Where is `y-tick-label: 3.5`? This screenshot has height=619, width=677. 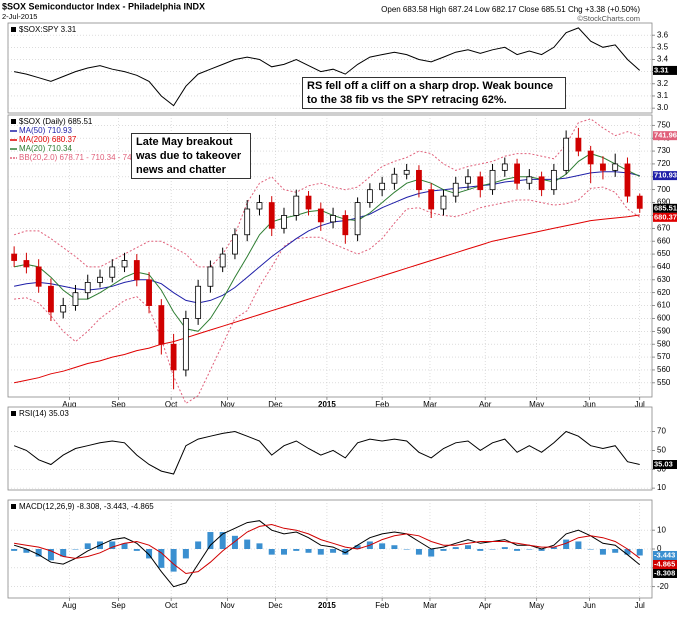
y-tick-label: 3.5 is located at coordinates (663, 46).